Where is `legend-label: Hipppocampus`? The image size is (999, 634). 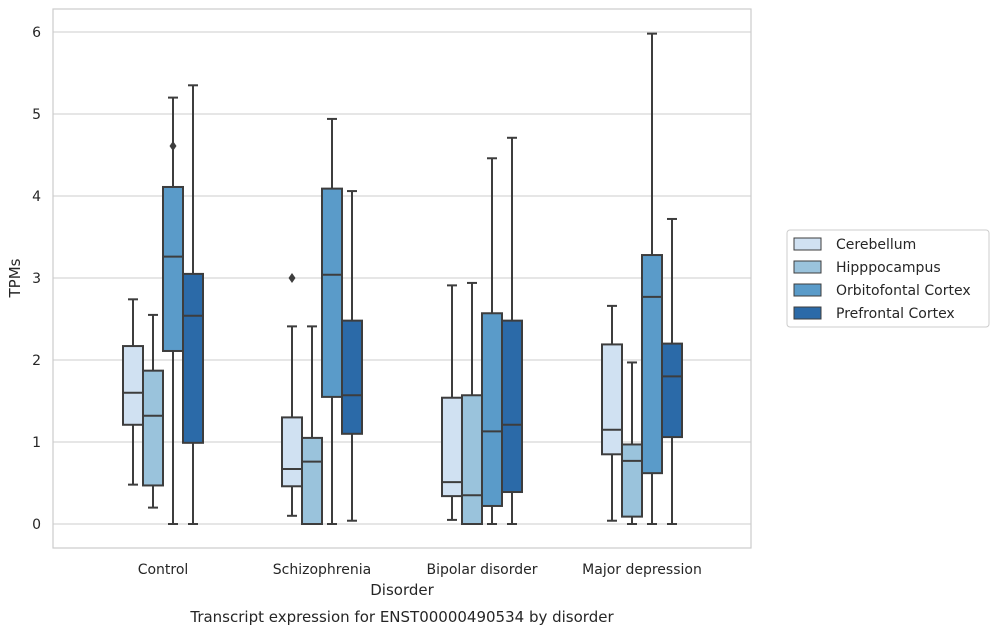 legend-label: Hipppocampus is located at coordinates (888, 268).